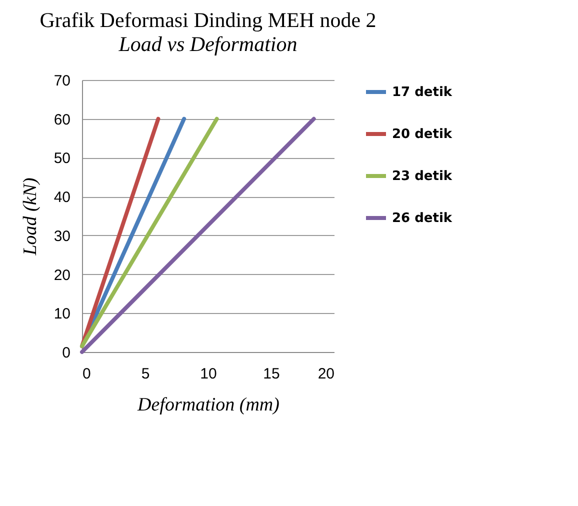 The height and width of the screenshot is (506, 578). Describe the element at coordinates (208, 20) in the screenshot. I see `chart-title: Grafik Deformasi Dinding MEH node 2` at that location.